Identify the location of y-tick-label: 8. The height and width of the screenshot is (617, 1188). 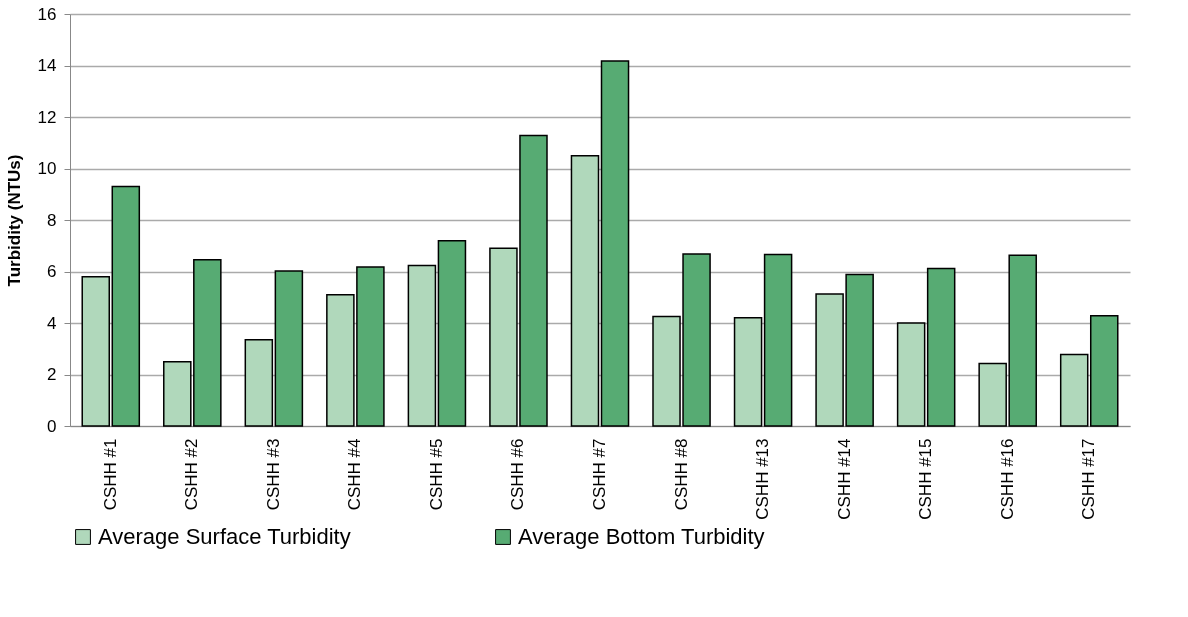
(52, 220).